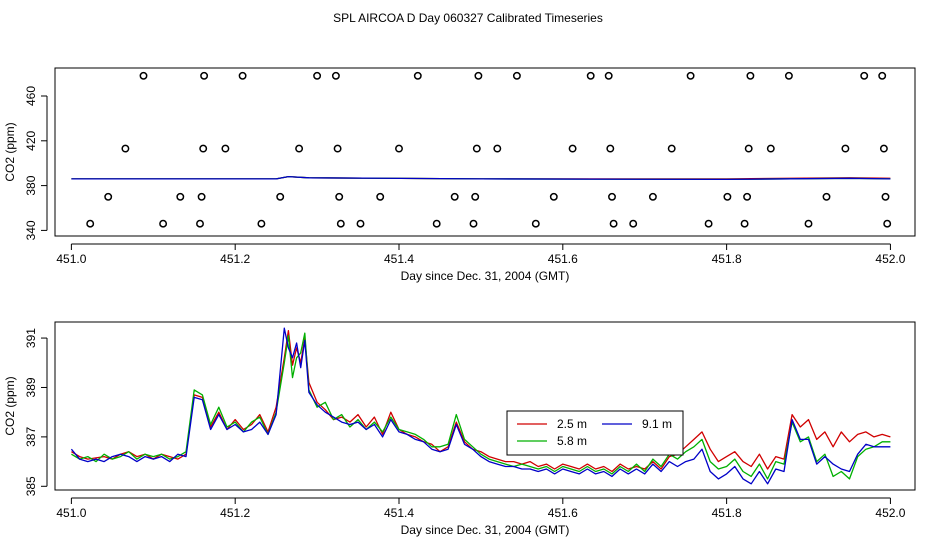 The image size is (936, 540). What do you see at coordinates (31, 230) in the screenshot?
I see `y-tick-label: 340` at bounding box center [31, 230].